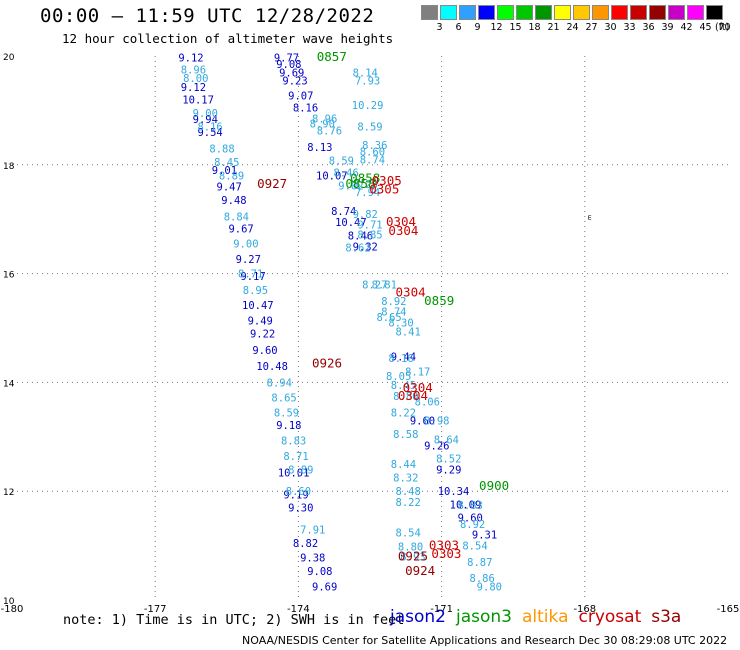  What do you see at coordinates (472, 525) in the screenshot?
I see `data-label-altika: 8.92` at bounding box center [472, 525].